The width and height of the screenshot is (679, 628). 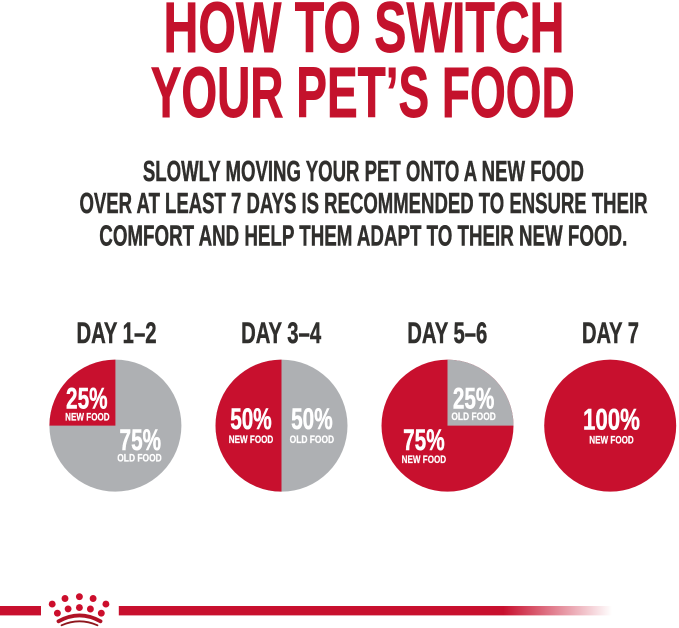 I want to click on svg-text: DAY 7, so click(x=610, y=333).